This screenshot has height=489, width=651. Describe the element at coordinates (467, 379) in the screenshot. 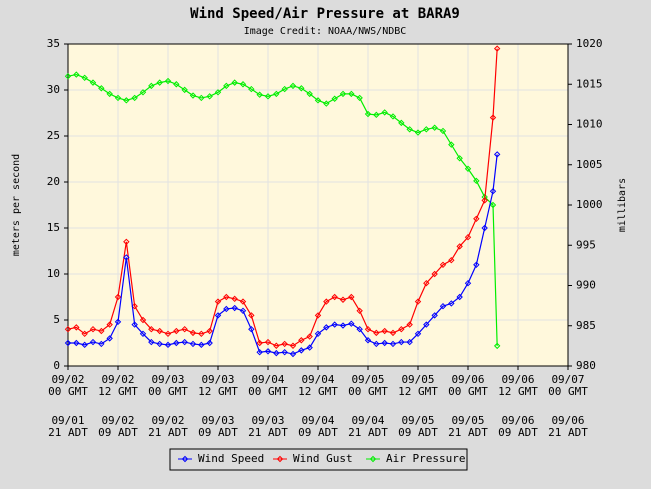

I see `x-tick-label: 09/06` at that location.